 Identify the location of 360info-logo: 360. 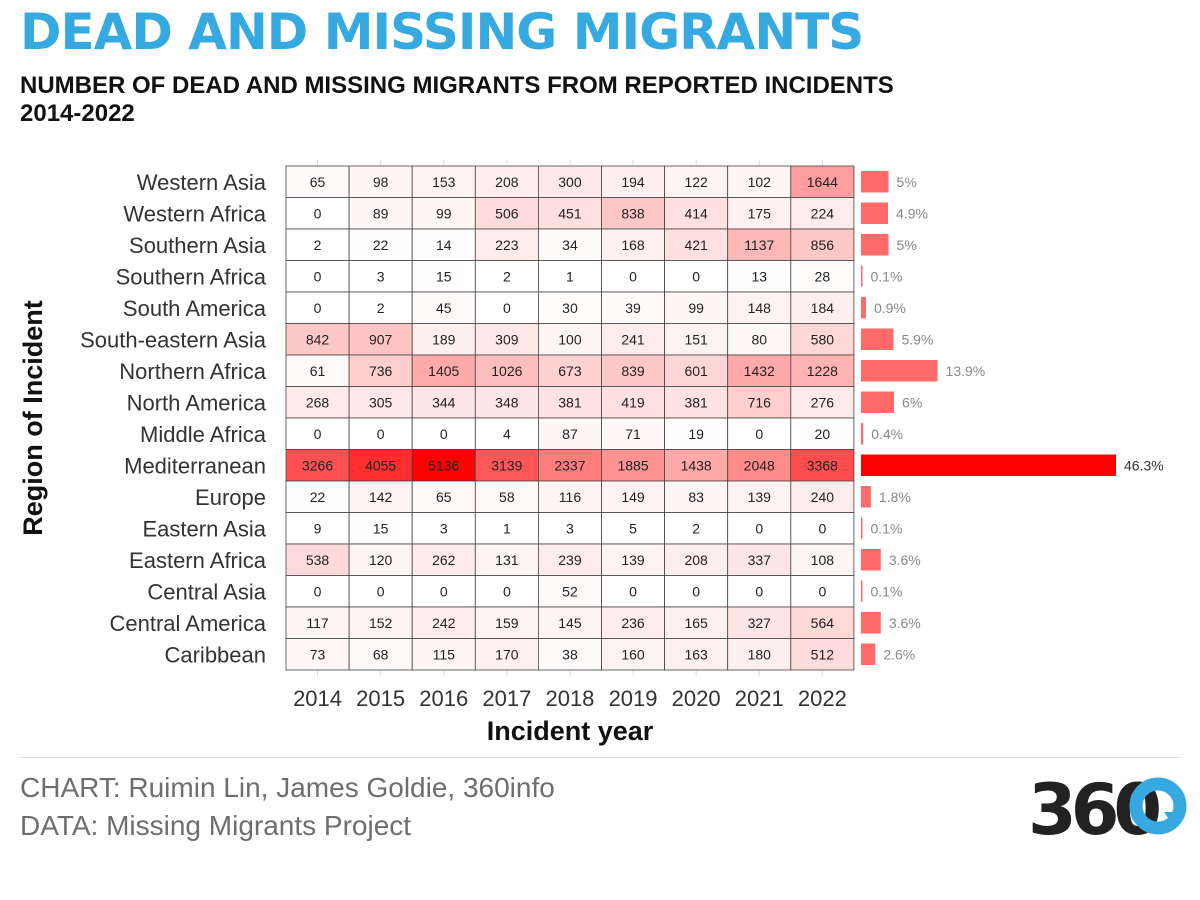
(1108, 808).